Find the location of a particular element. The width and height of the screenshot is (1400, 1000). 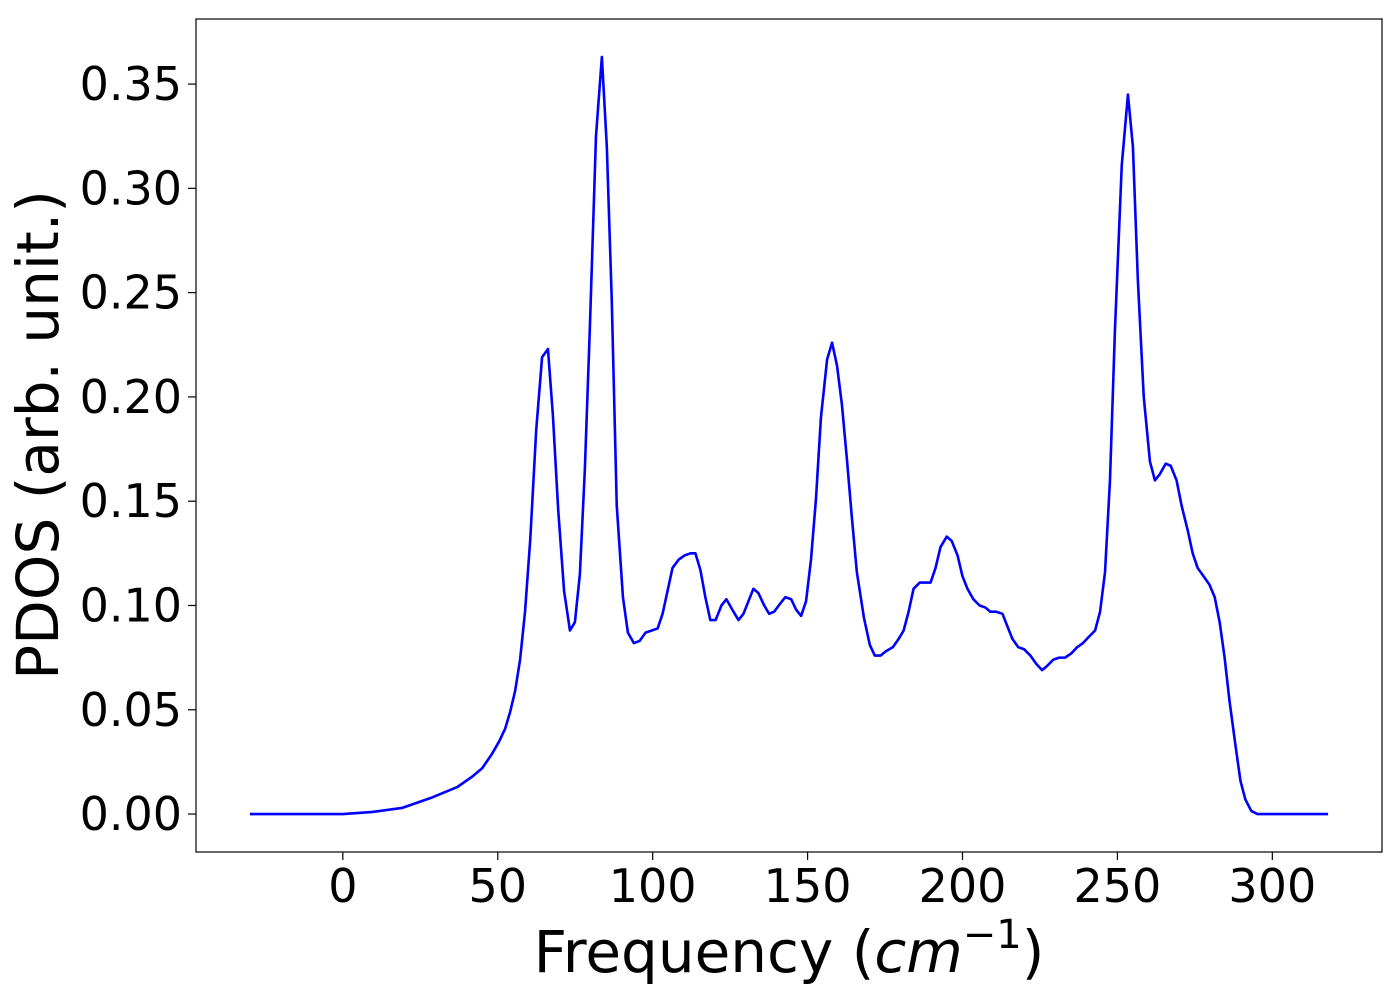

y-tick-label: 0.15 is located at coordinates (131, 501).